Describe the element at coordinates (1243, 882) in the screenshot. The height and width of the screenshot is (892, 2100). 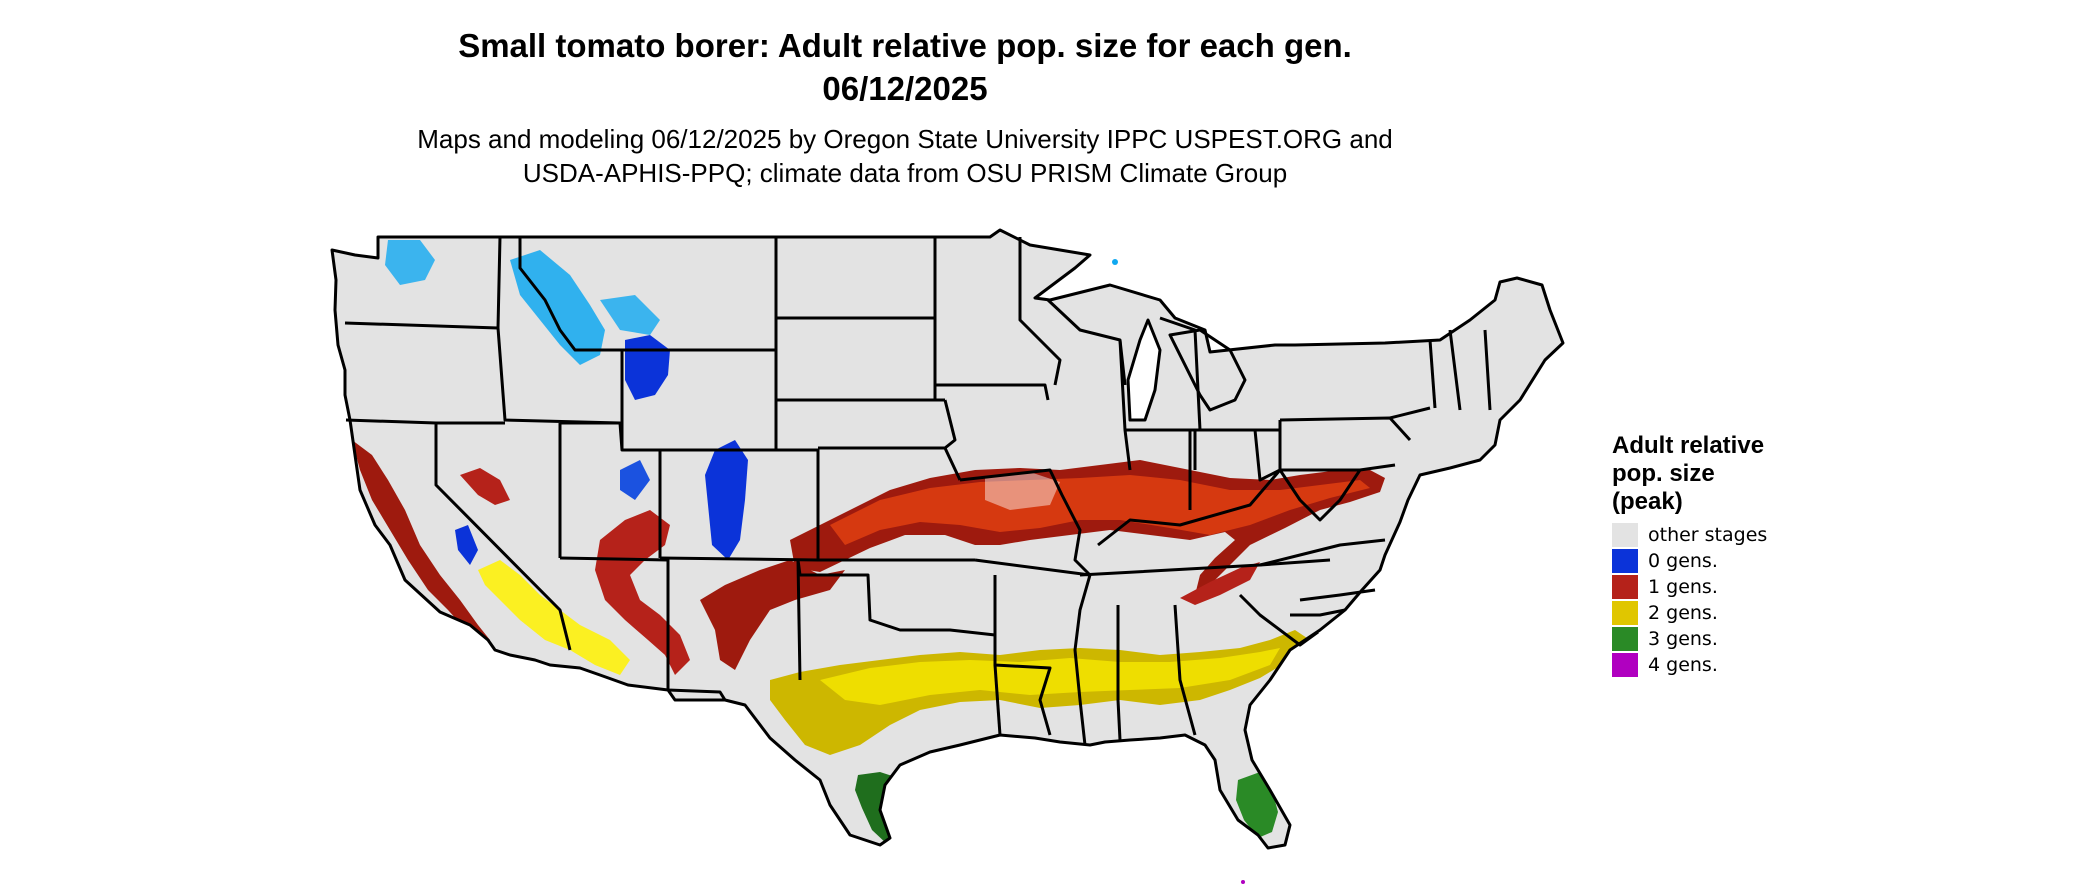
I see `speck-gen4` at that location.